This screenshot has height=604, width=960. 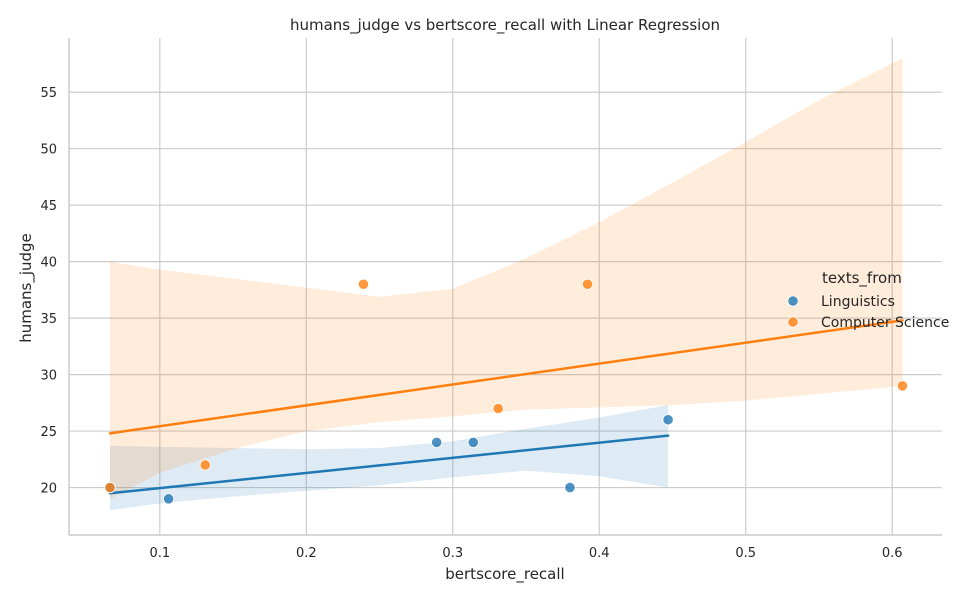 I want to click on legend: texts_from Linguistics Computer Science, so click(x=868, y=300).